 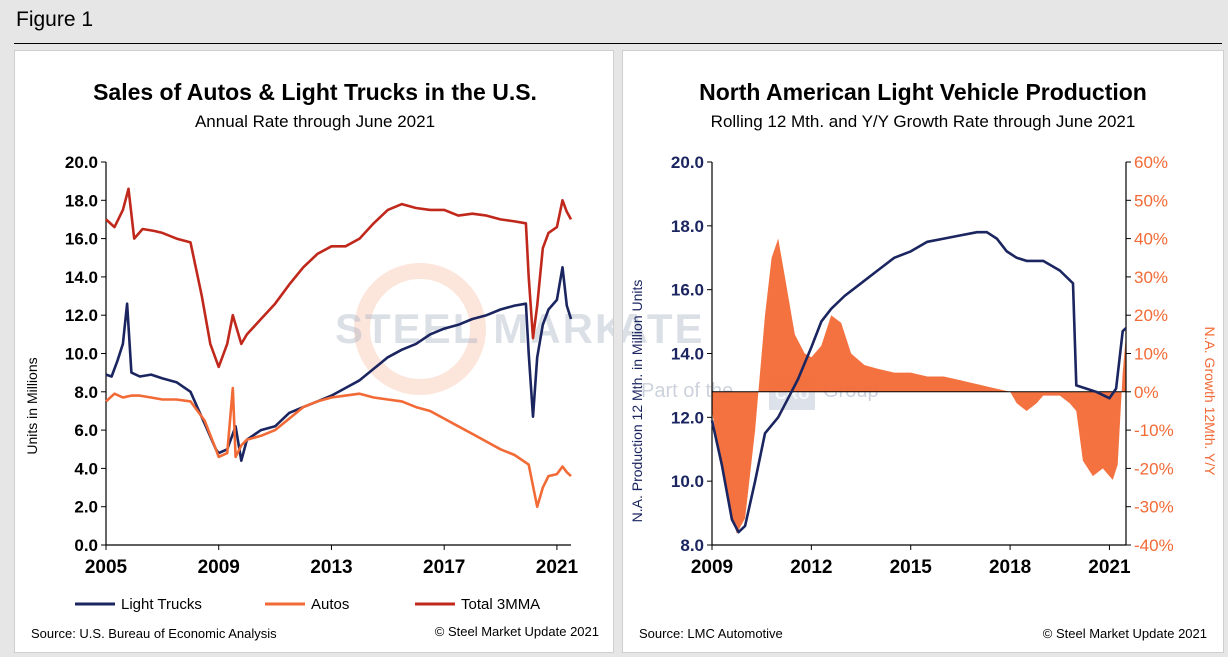 I want to click on y2-tick-label: -40%, so click(x=1154, y=545).